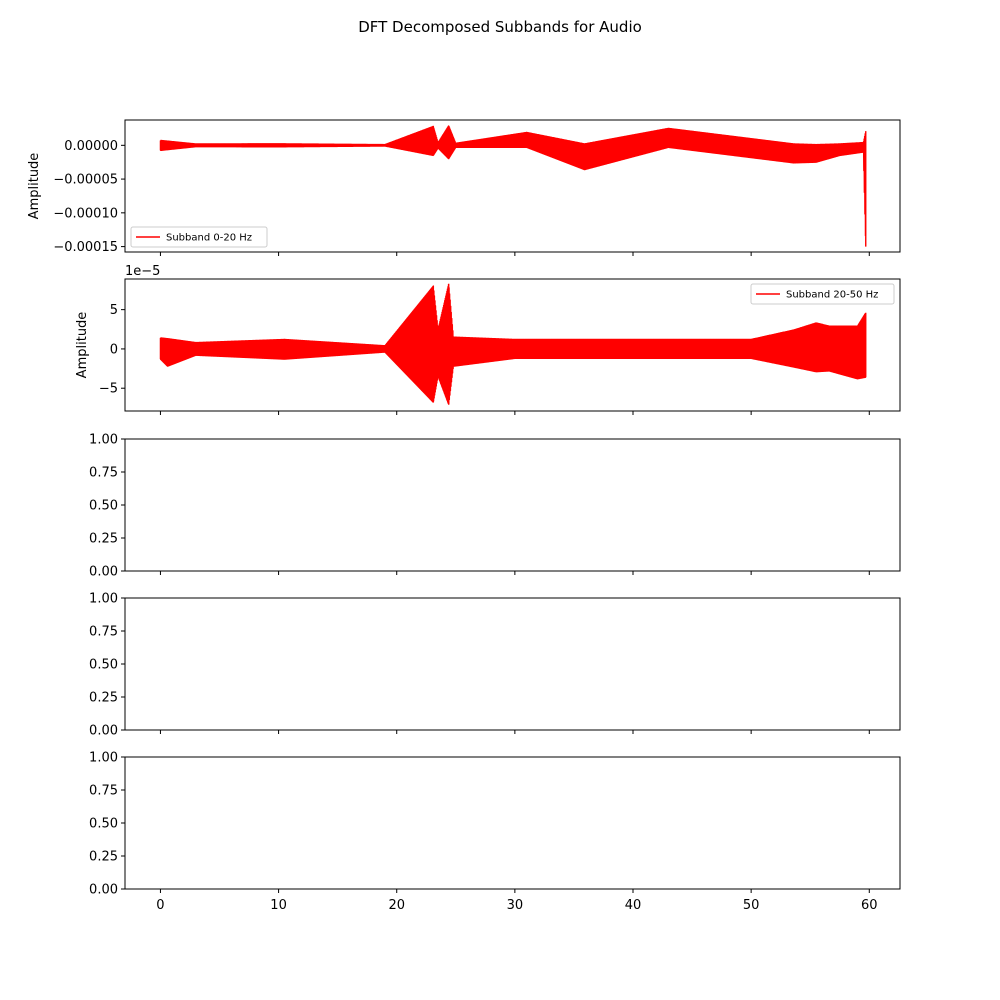 The height and width of the screenshot is (1000, 1000). I want to click on y-tick-label: 0, so click(114, 349).